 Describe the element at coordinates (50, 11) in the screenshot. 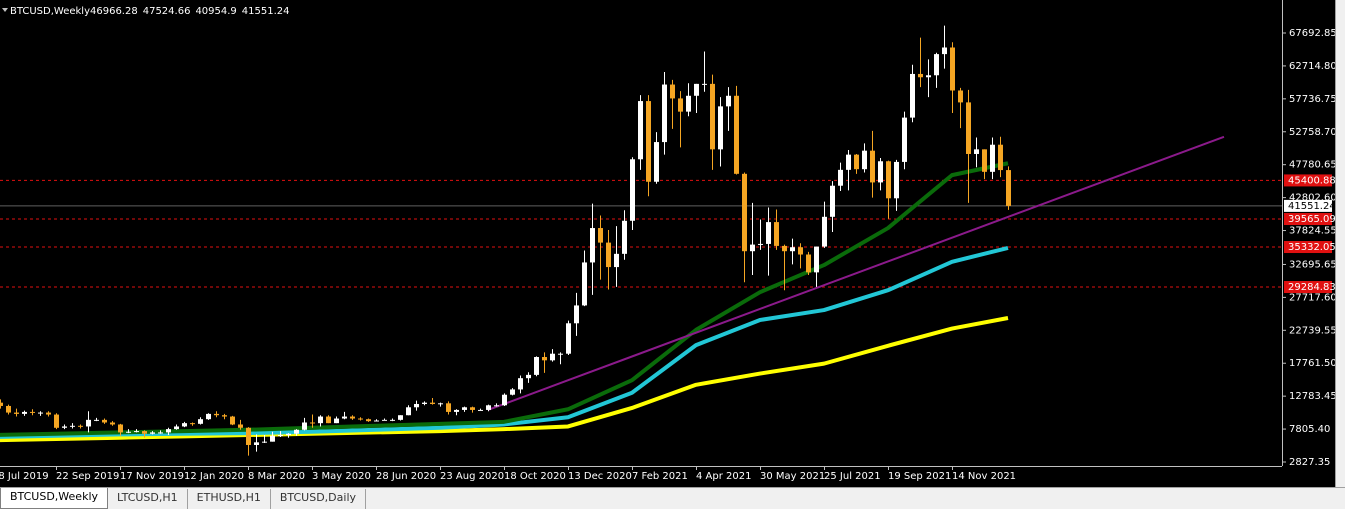

I see `symbol-title: BTCUSD,Weekly` at that location.